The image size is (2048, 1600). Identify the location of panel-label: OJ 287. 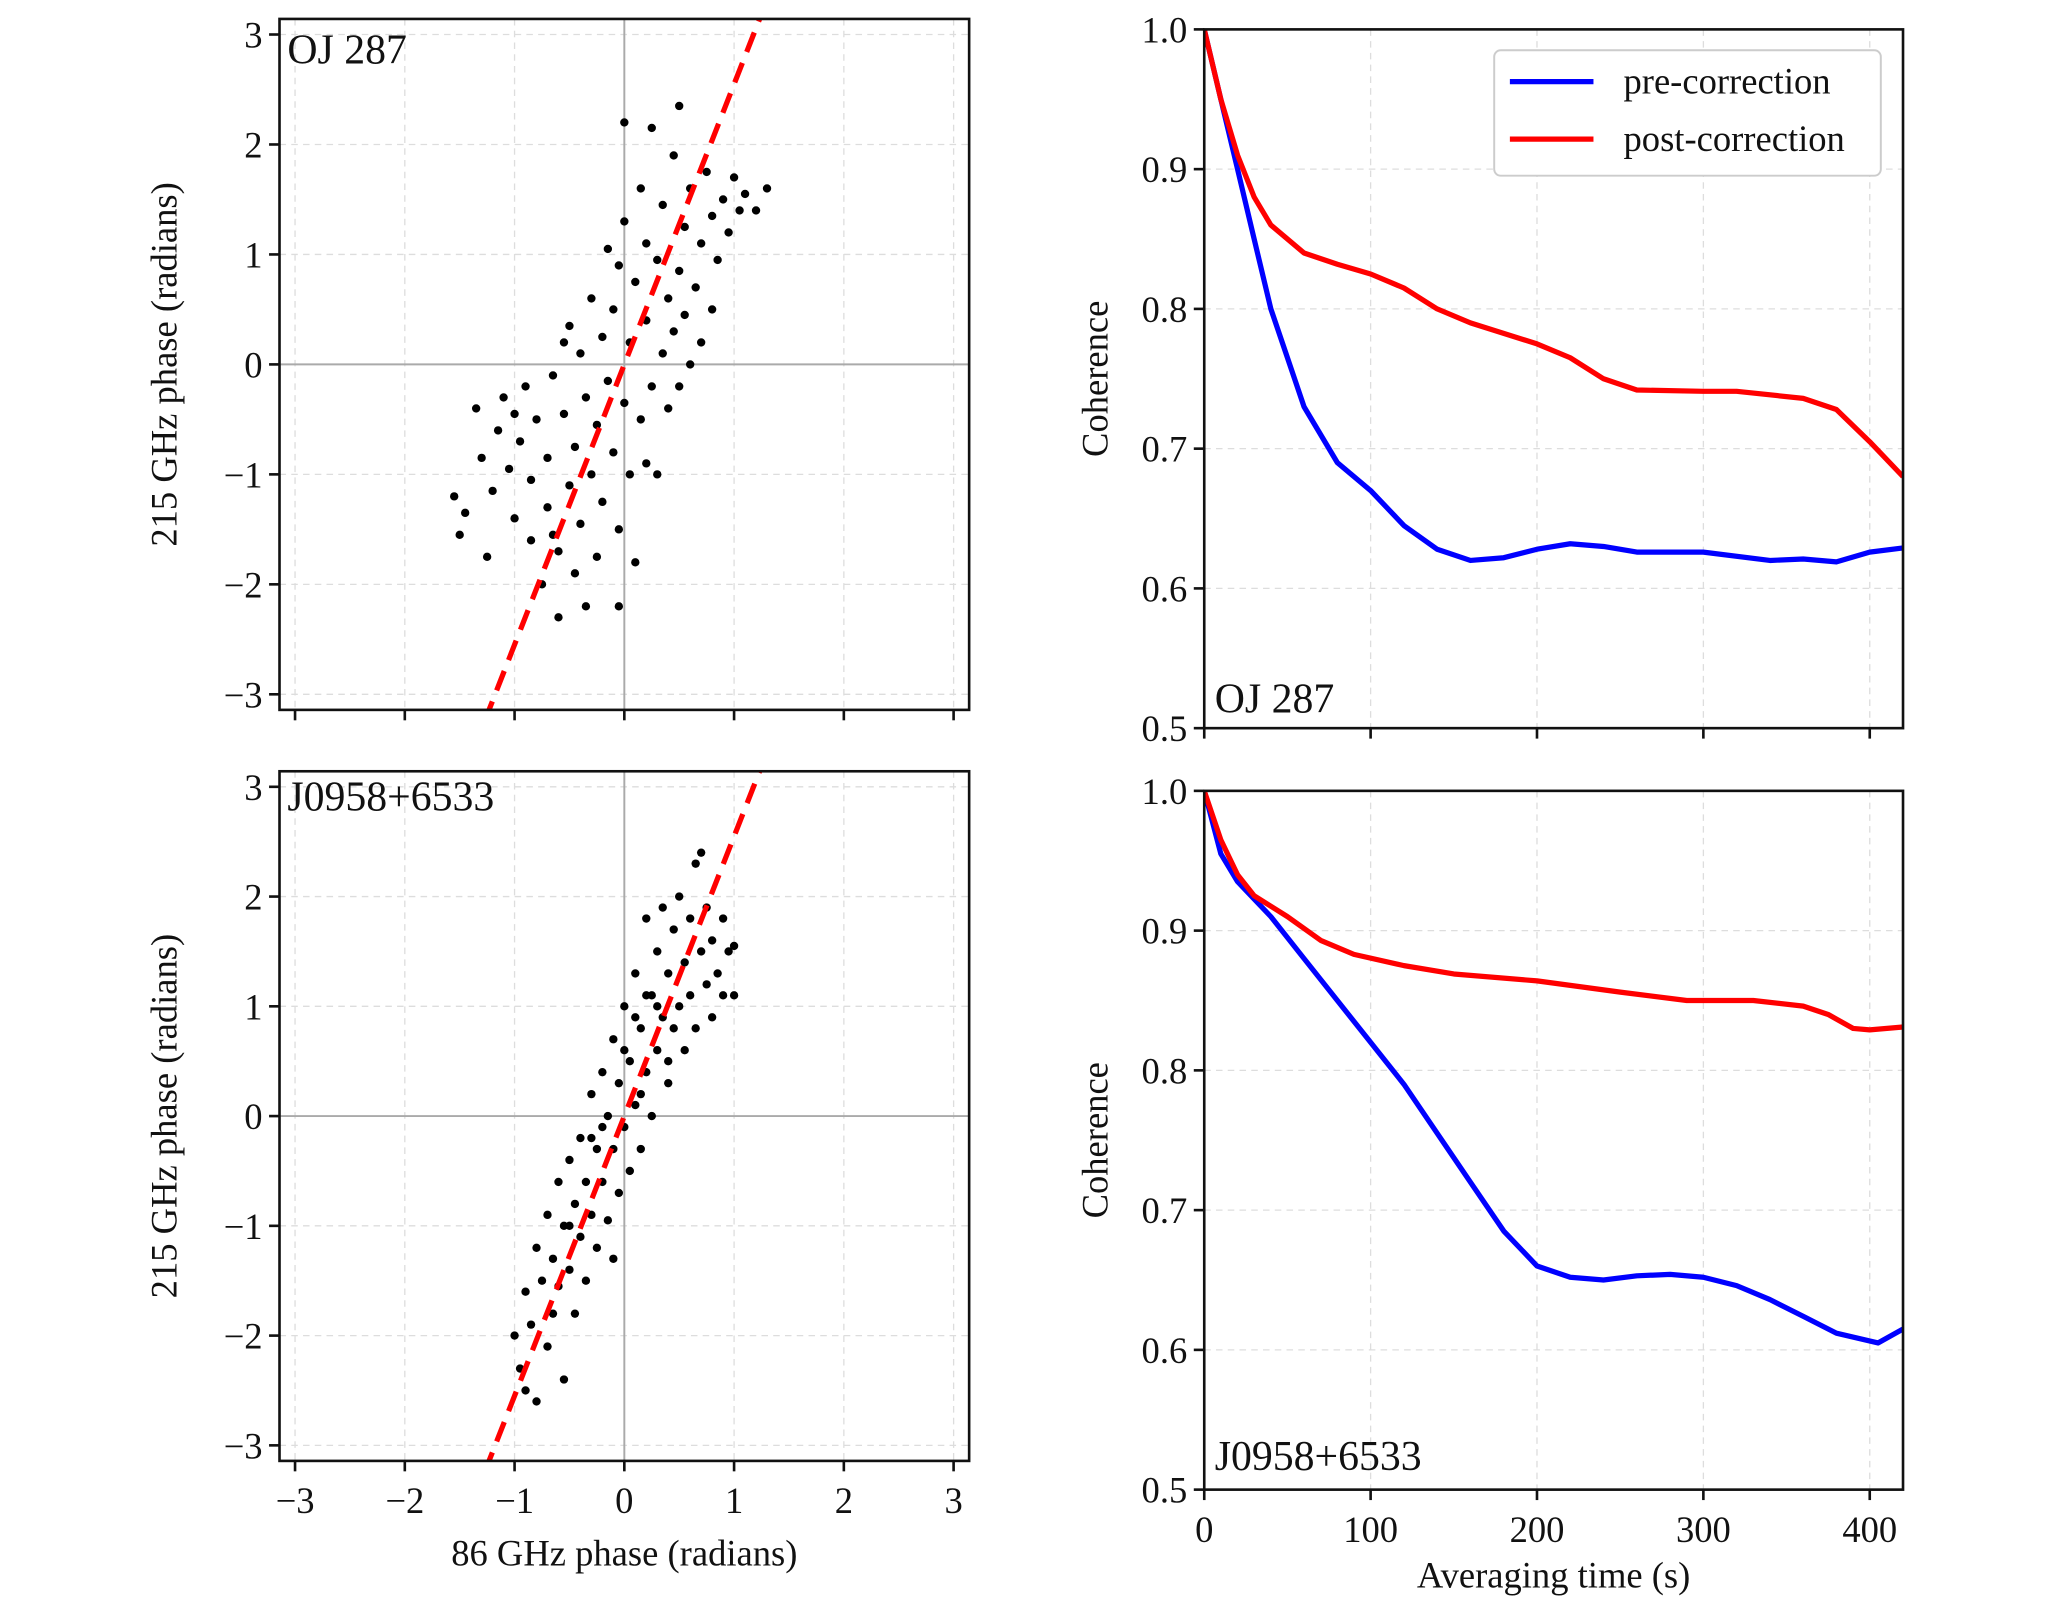
(347, 50).